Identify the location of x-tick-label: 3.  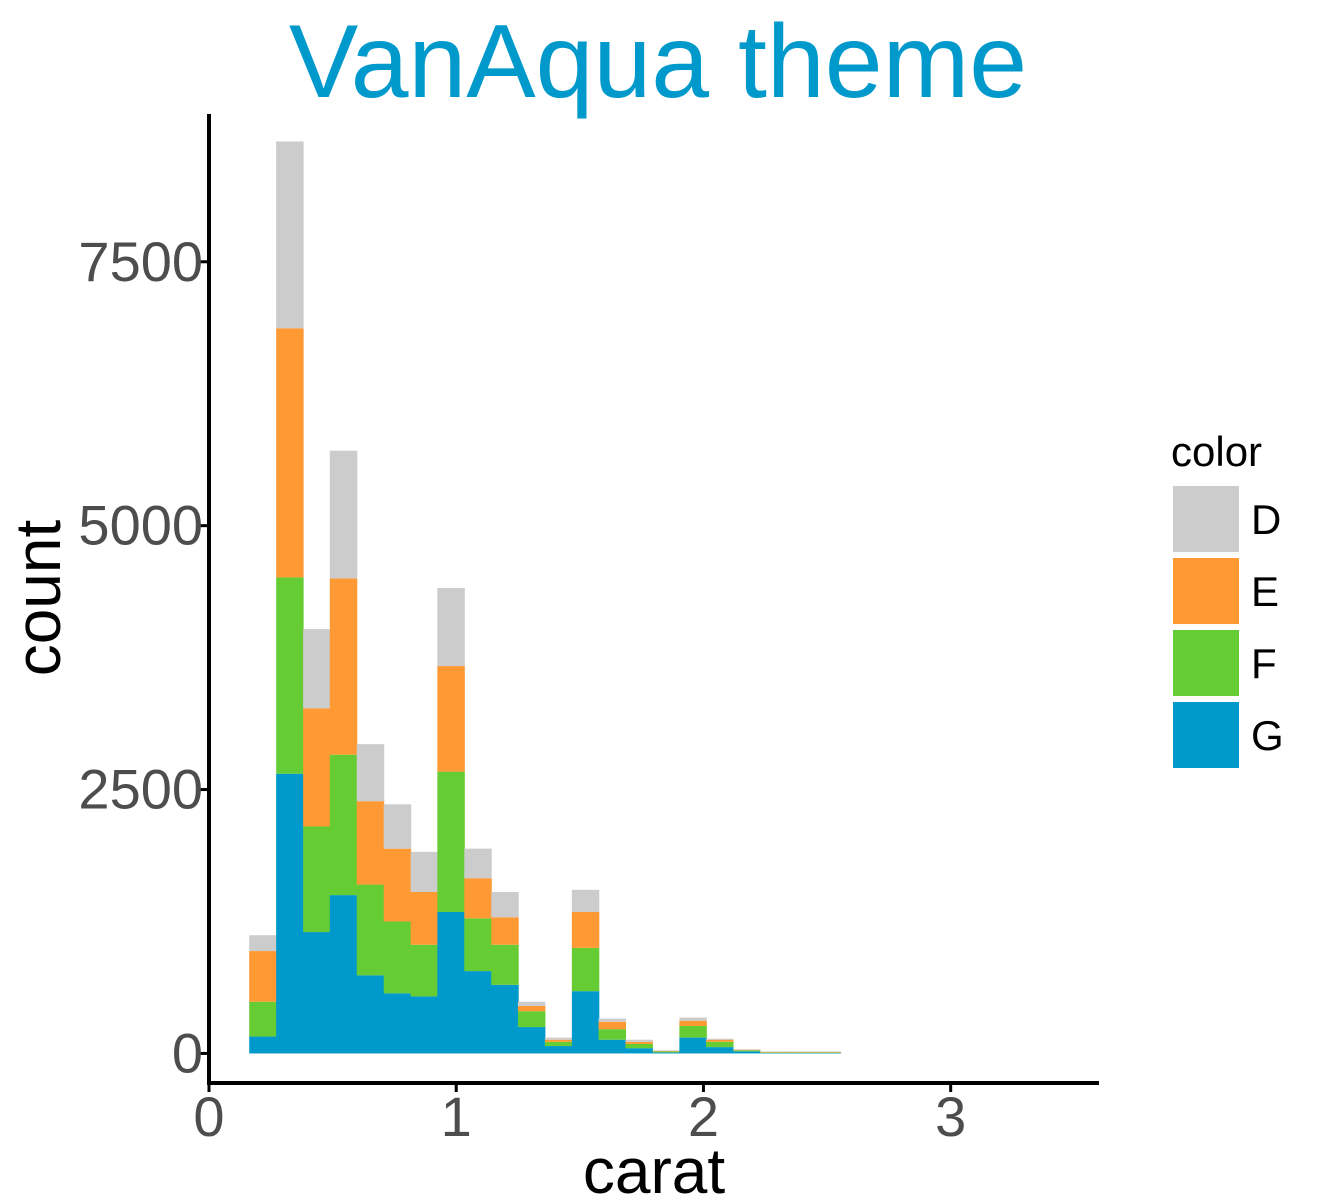
(950, 1116).